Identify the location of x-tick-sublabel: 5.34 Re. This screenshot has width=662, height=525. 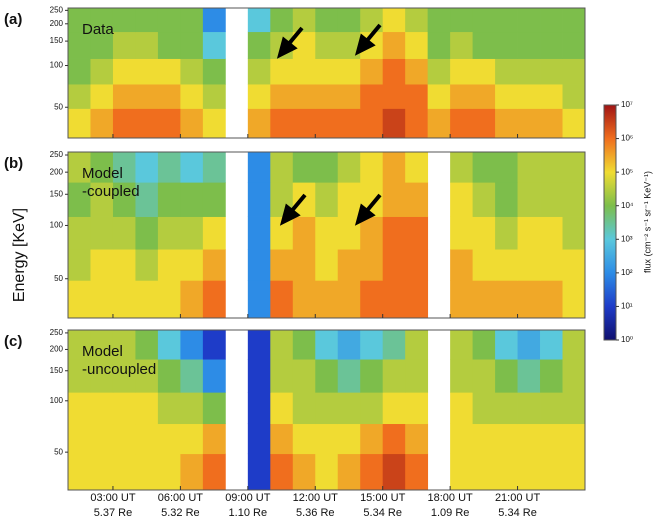
(382, 513).